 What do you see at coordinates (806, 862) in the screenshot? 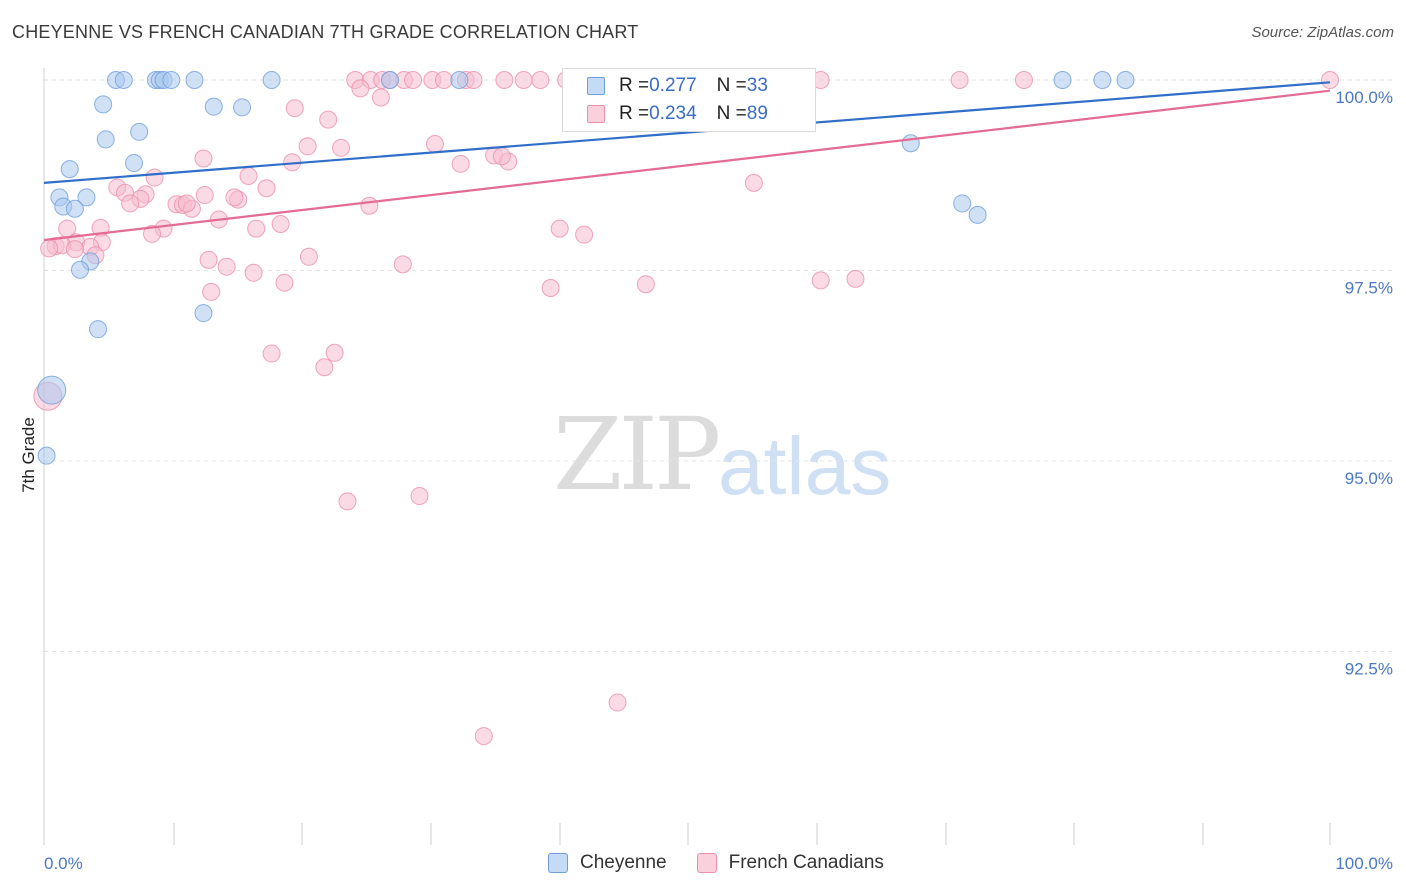
I see `legend-label-french-canadians: French Canadians` at bounding box center [806, 862].